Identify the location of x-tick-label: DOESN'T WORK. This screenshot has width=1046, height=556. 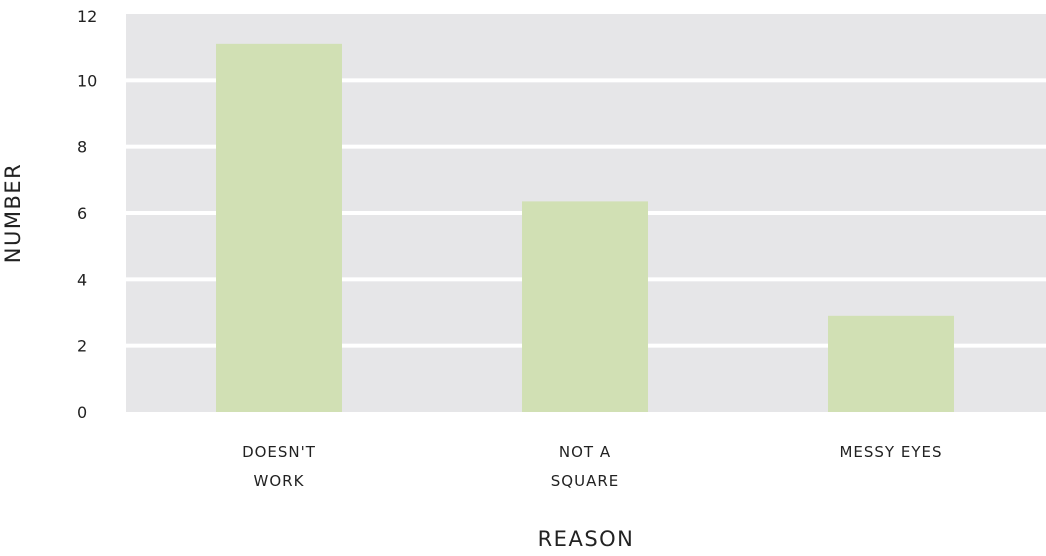
(279, 466).